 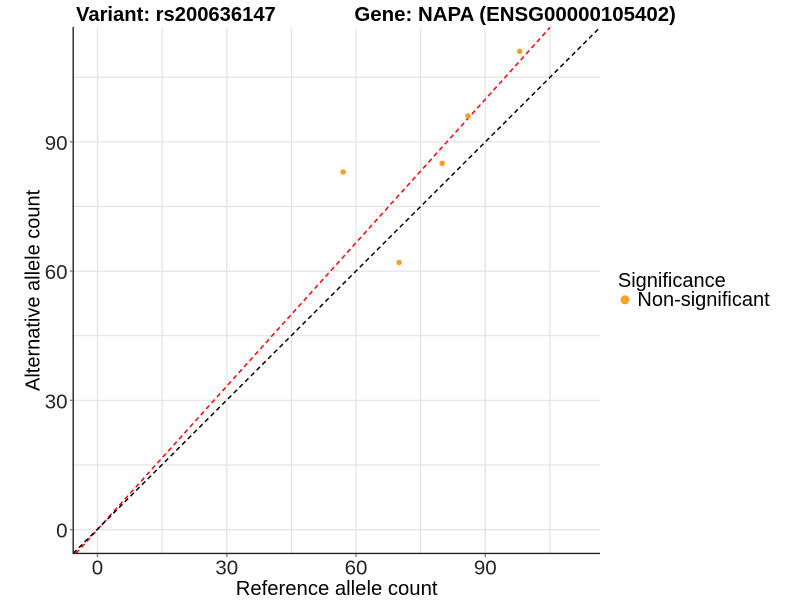 What do you see at coordinates (514, 14) in the screenshot?
I see `svg-text: Gene: NAPA (ENSG00000105402)` at bounding box center [514, 14].